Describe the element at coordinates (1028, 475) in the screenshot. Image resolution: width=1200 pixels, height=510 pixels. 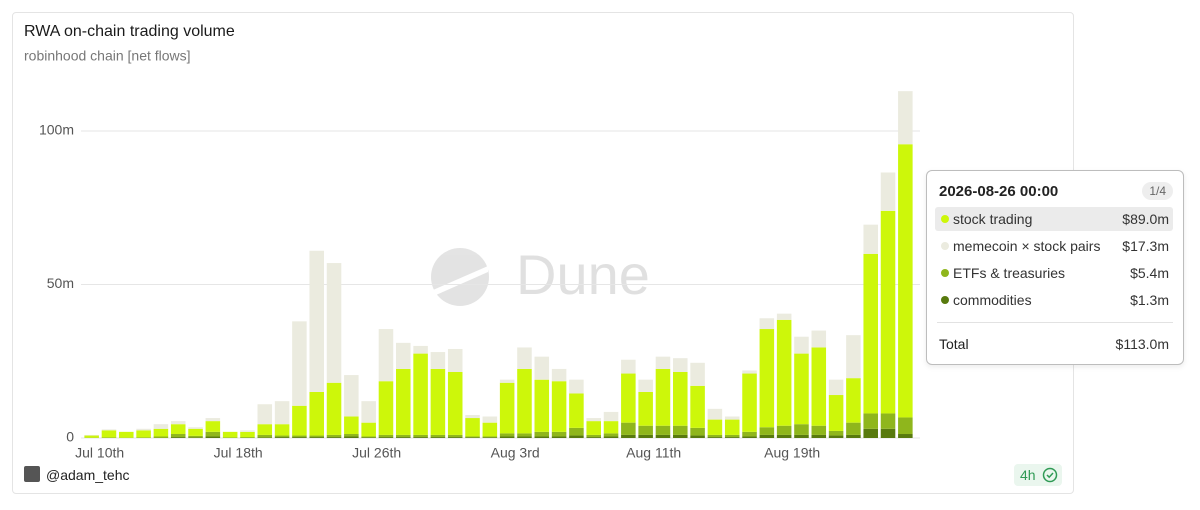
I see `freshness: 4h` at that location.